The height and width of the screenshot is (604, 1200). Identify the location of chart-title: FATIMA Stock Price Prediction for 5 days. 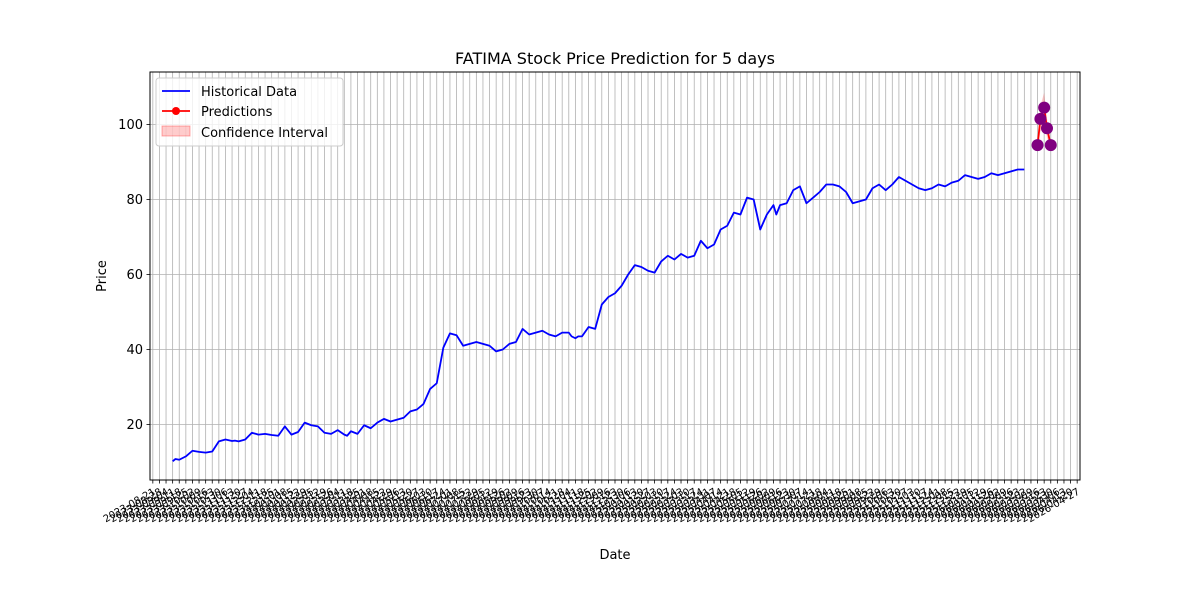
(615, 58).